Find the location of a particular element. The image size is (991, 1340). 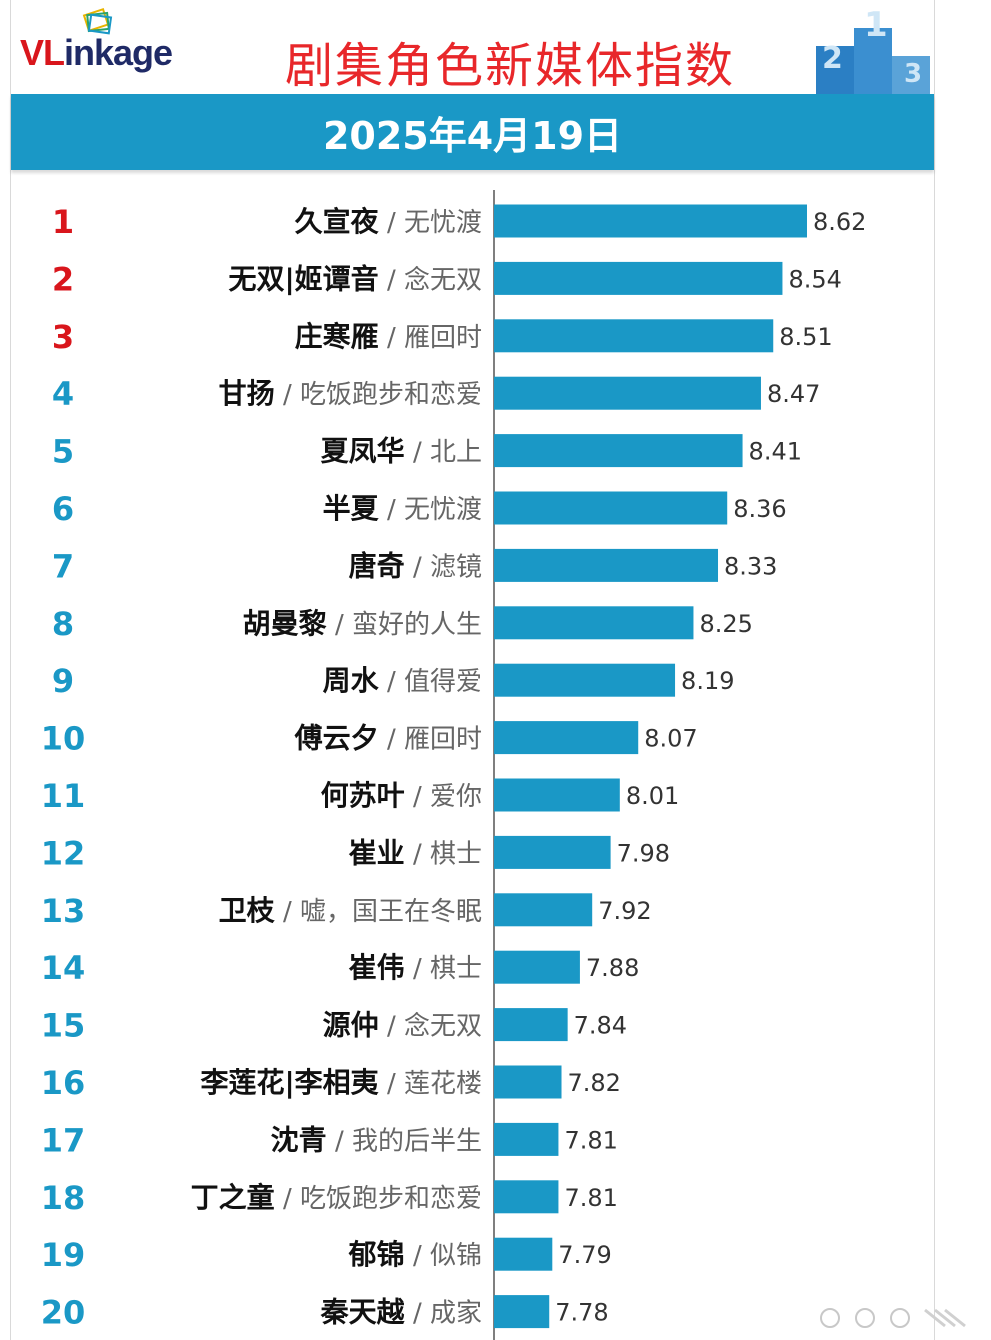

show-name: 无忧渡 is located at coordinates (443, 510).